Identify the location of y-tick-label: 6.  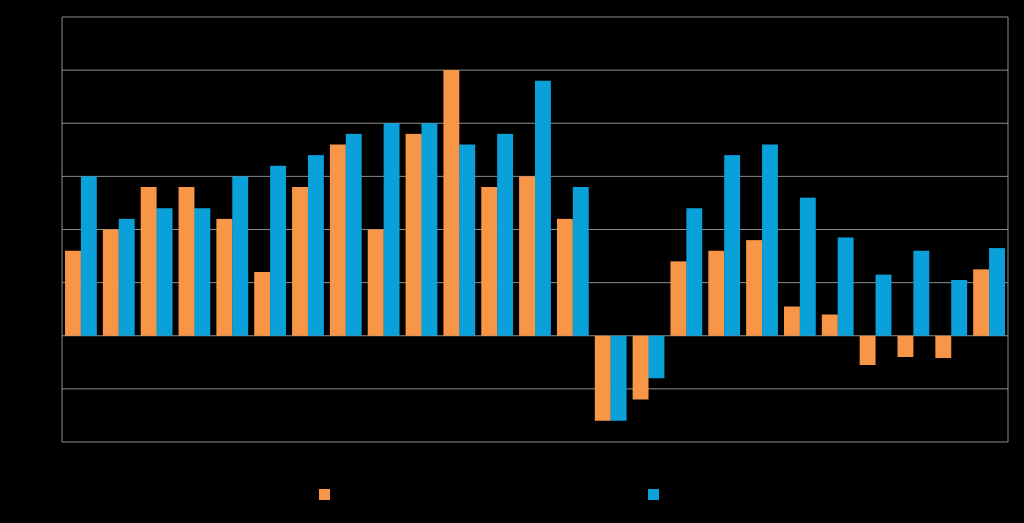
(50, 16).